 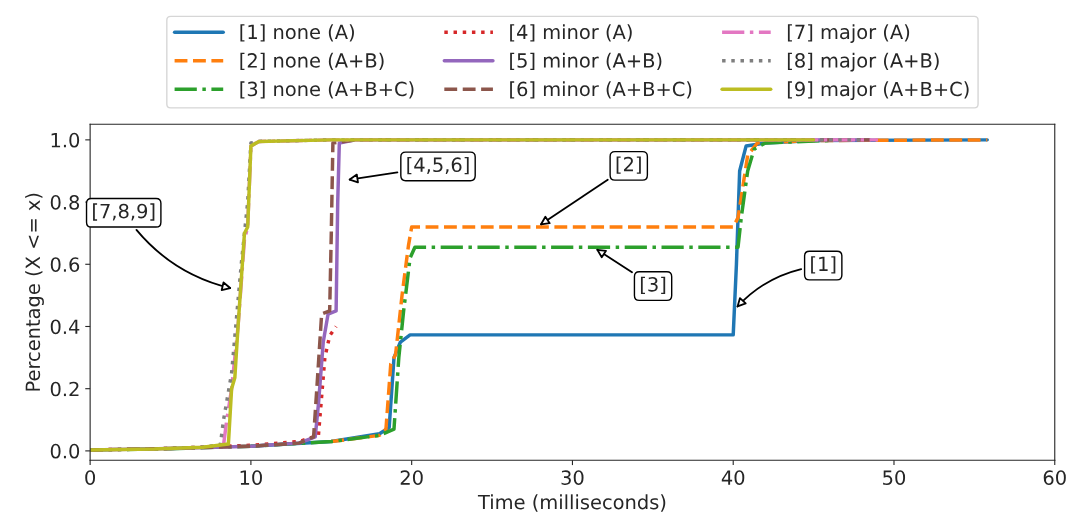 I want to click on legend-label: [7] major (A), so click(x=848, y=34).